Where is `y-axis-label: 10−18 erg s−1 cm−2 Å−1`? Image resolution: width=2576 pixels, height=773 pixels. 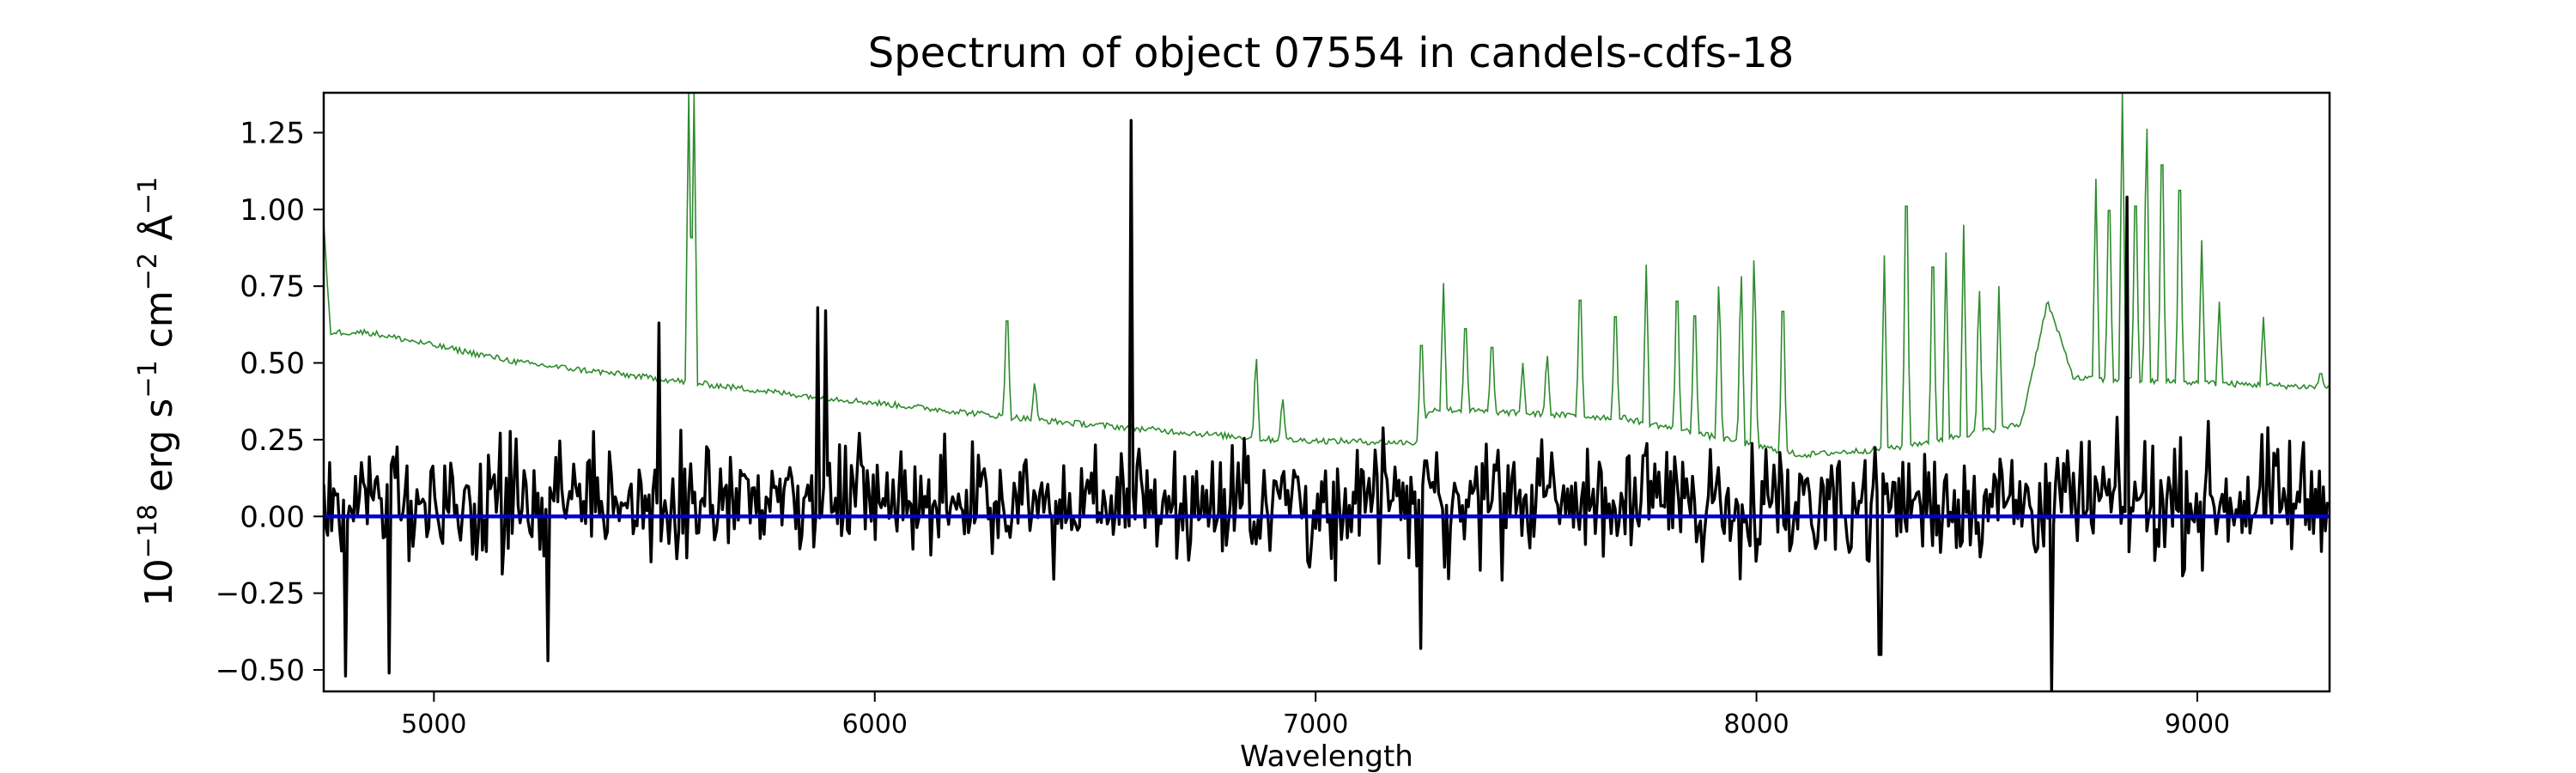
y-axis-label: 10−18 erg s−1 cm−2 Å−1 is located at coordinates (157, 391).